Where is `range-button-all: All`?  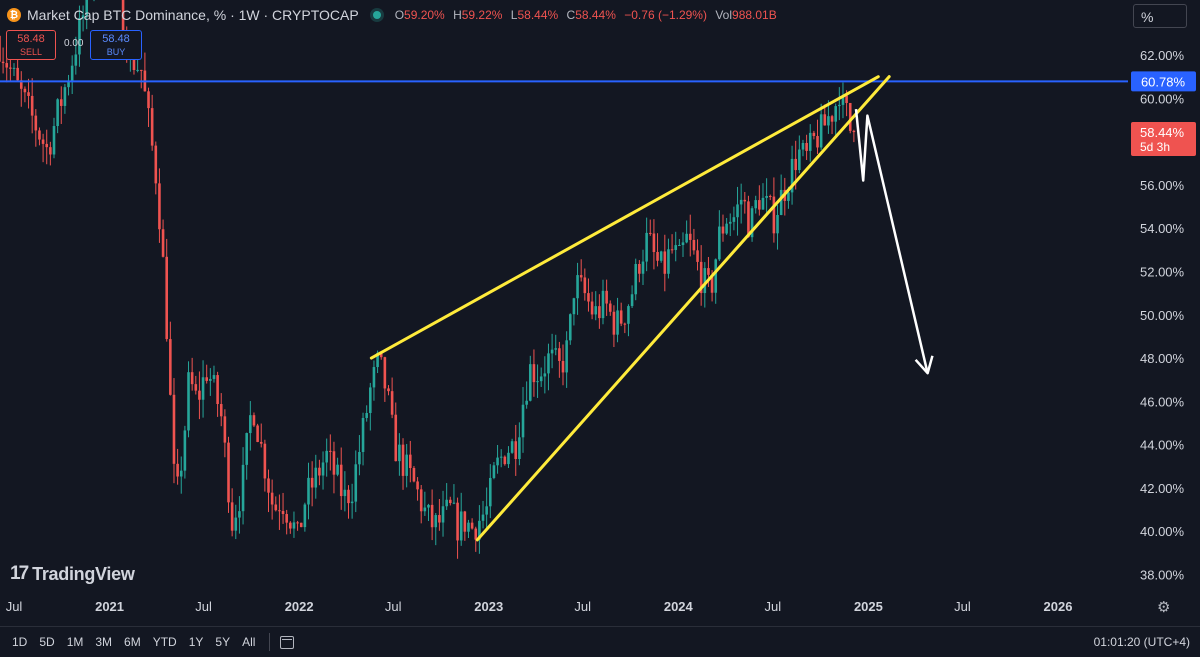 range-button-all: All is located at coordinates (249, 642).